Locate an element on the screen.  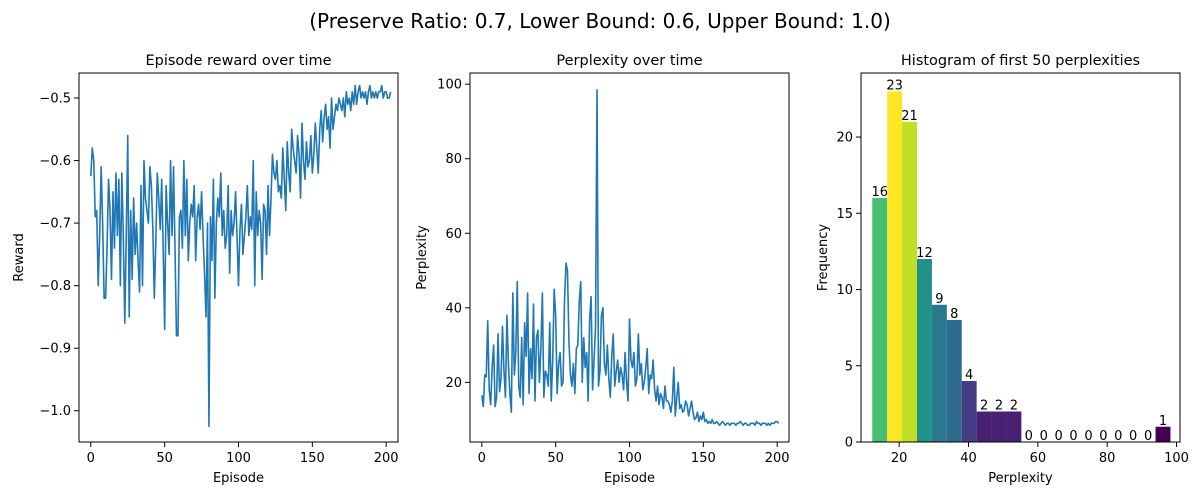
bar-value-label: 1 is located at coordinates (1163, 421).